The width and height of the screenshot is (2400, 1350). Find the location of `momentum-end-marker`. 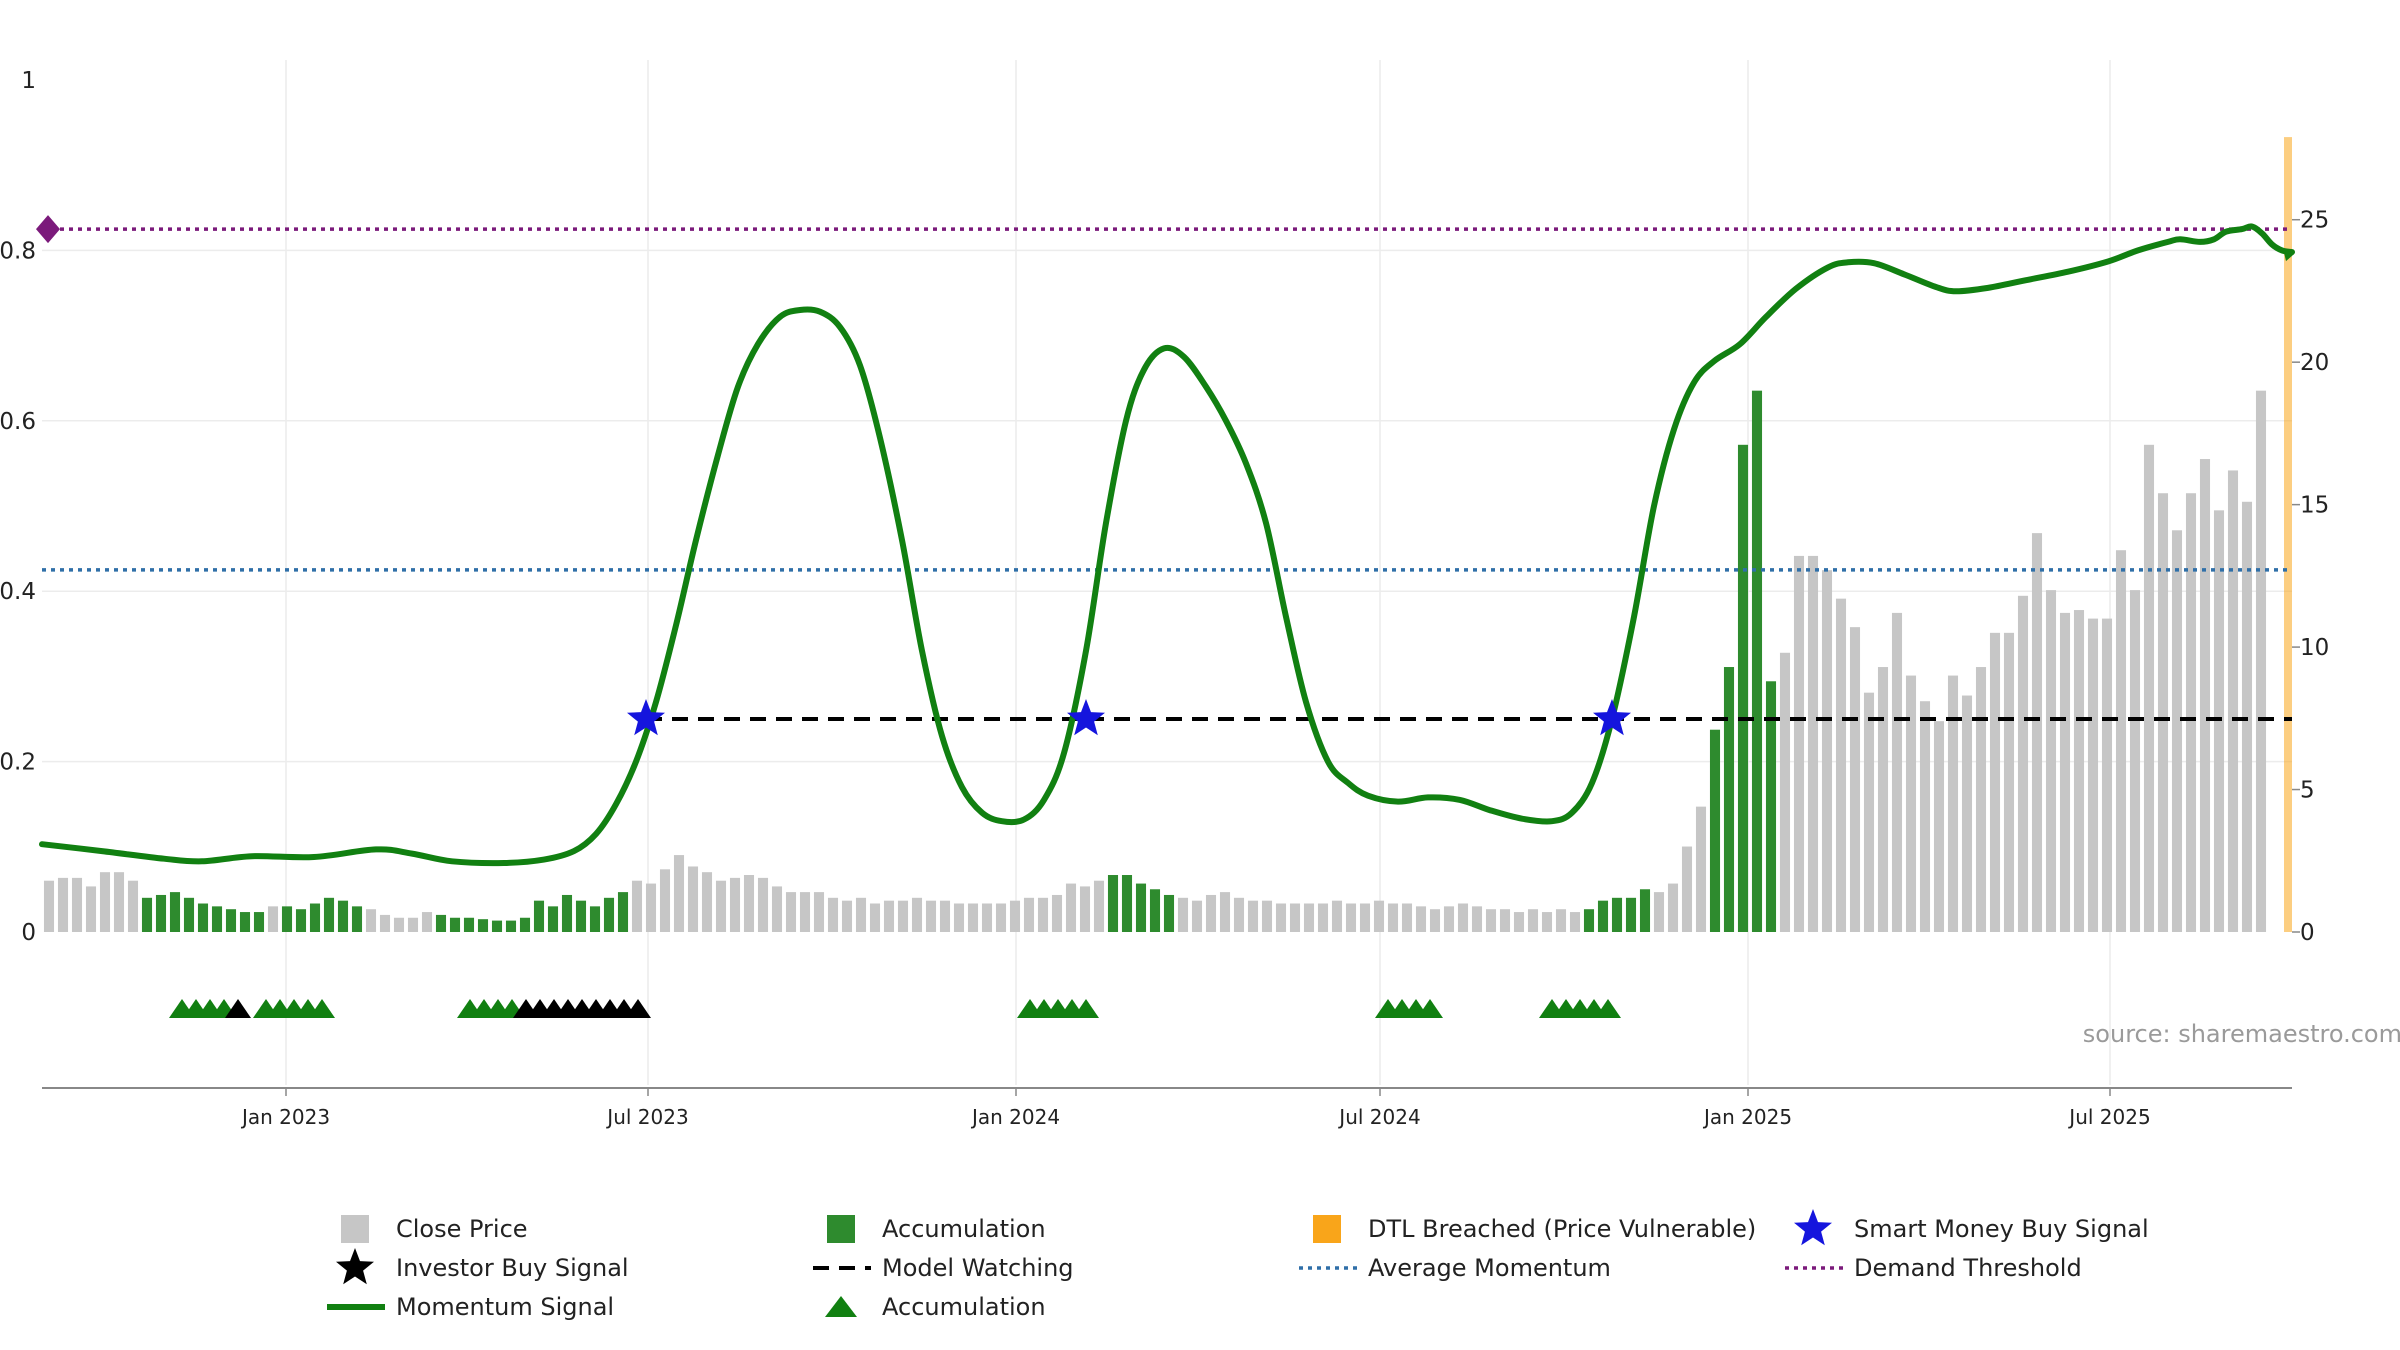

momentum-end-marker is located at coordinates (2288, 255).